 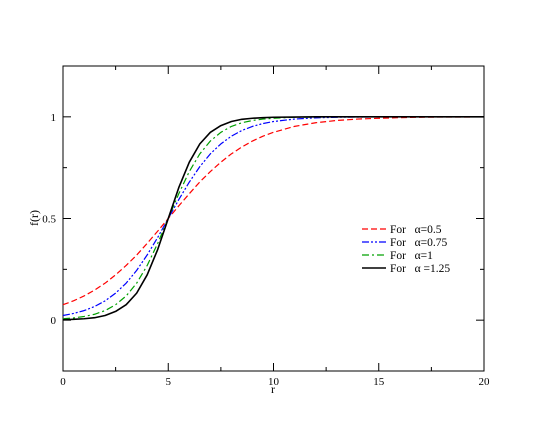 I want to click on x-tick-label: 10, so click(x=274, y=382).